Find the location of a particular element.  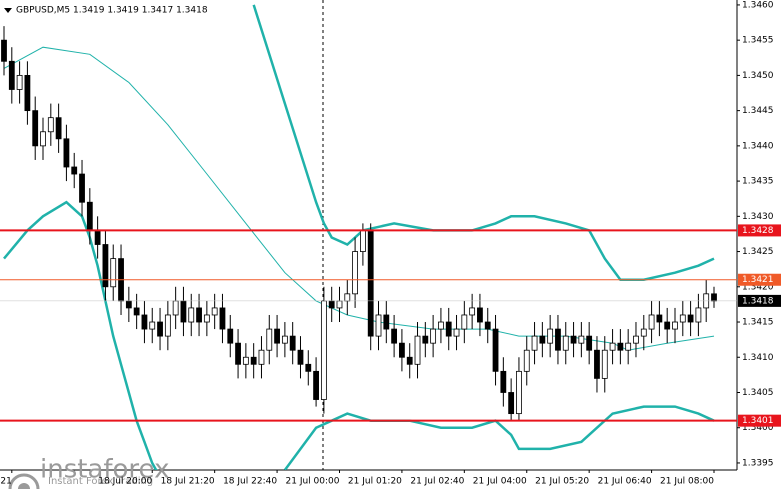

y-tick-label: 1.3415 is located at coordinates (758, 323).